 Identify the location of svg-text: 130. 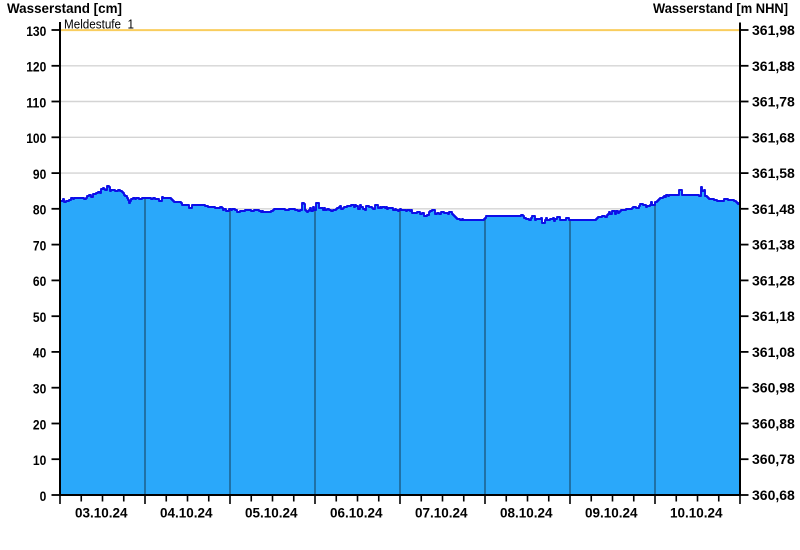
(36, 31).